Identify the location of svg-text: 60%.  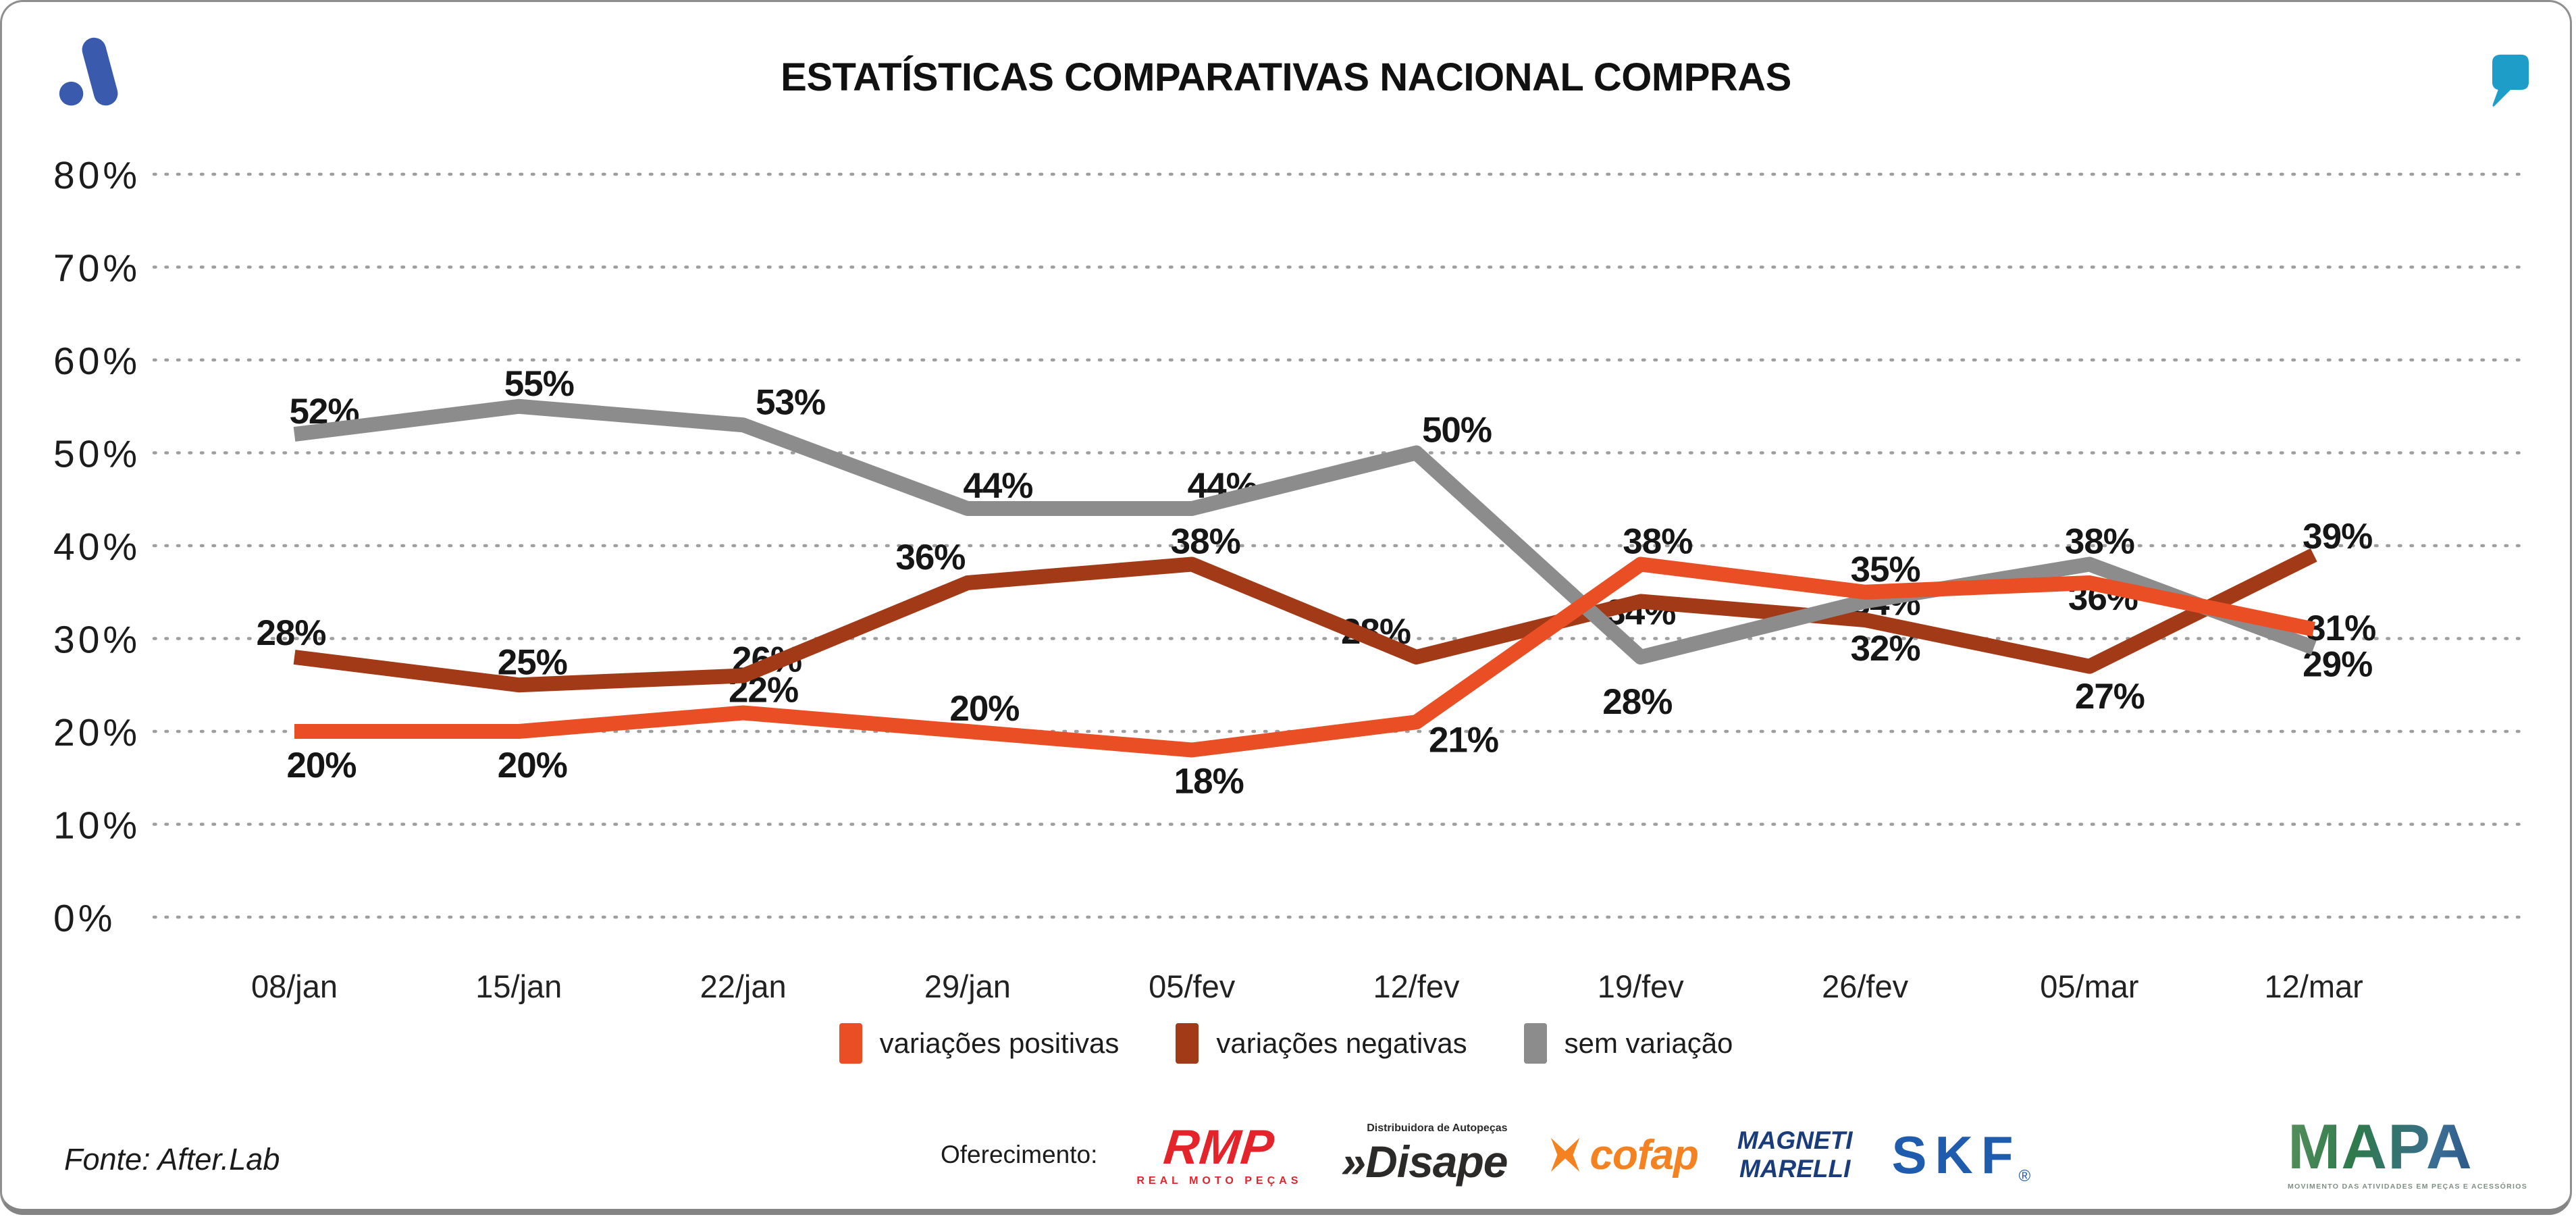
(96, 361).